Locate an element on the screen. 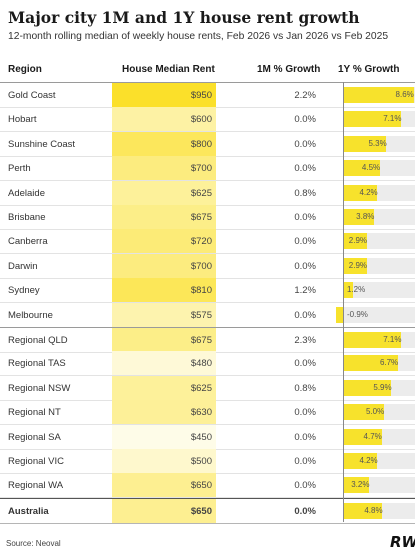 This screenshot has width=415, height=553. region-name: Gold Coast is located at coordinates (32, 95).